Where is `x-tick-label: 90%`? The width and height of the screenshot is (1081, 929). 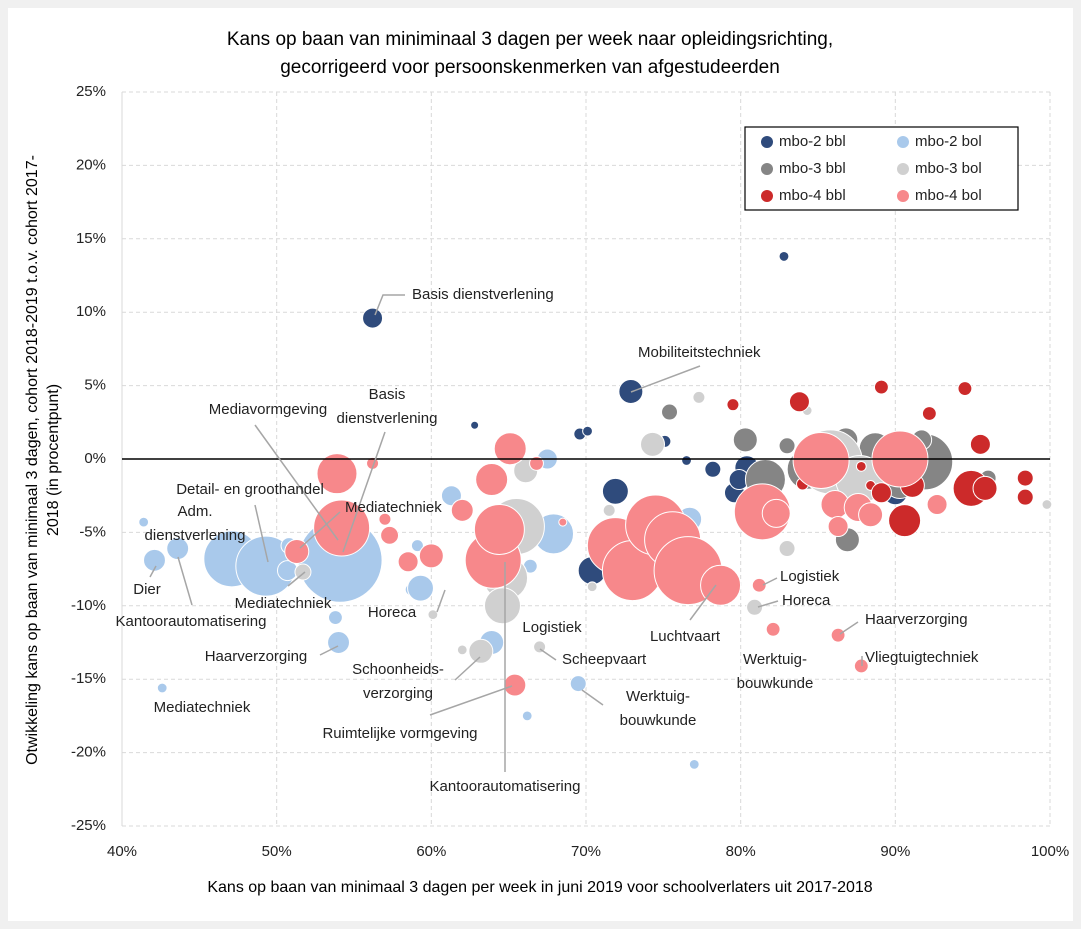 x-tick-label: 90% is located at coordinates (895, 851).